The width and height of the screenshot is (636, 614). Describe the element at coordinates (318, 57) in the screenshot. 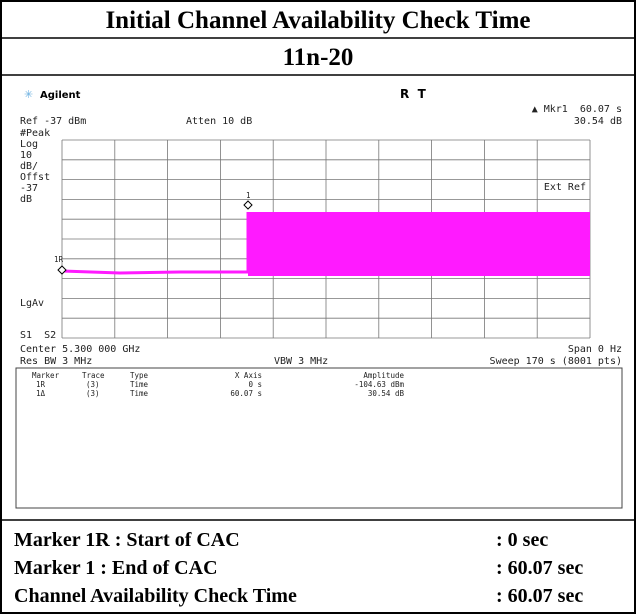

I see `subtitle: 11n-20` at that location.